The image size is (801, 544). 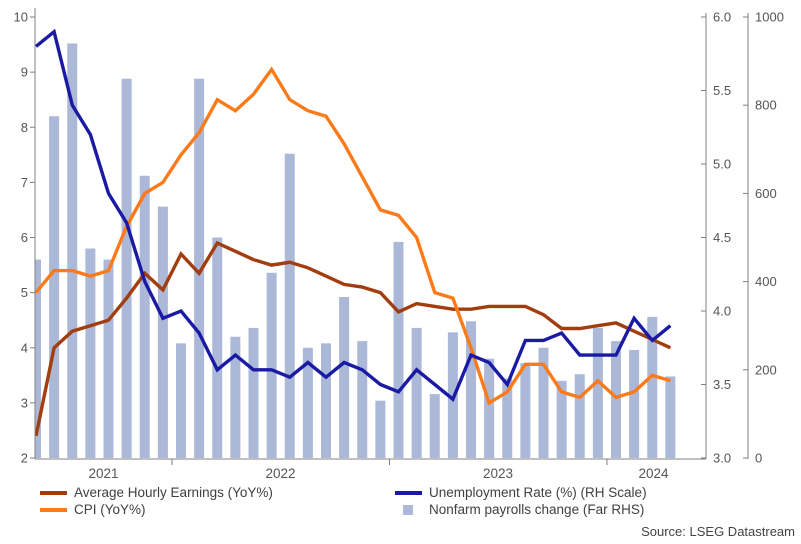 I want to click on tick-label: 4.5, so click(x=722, y=237).